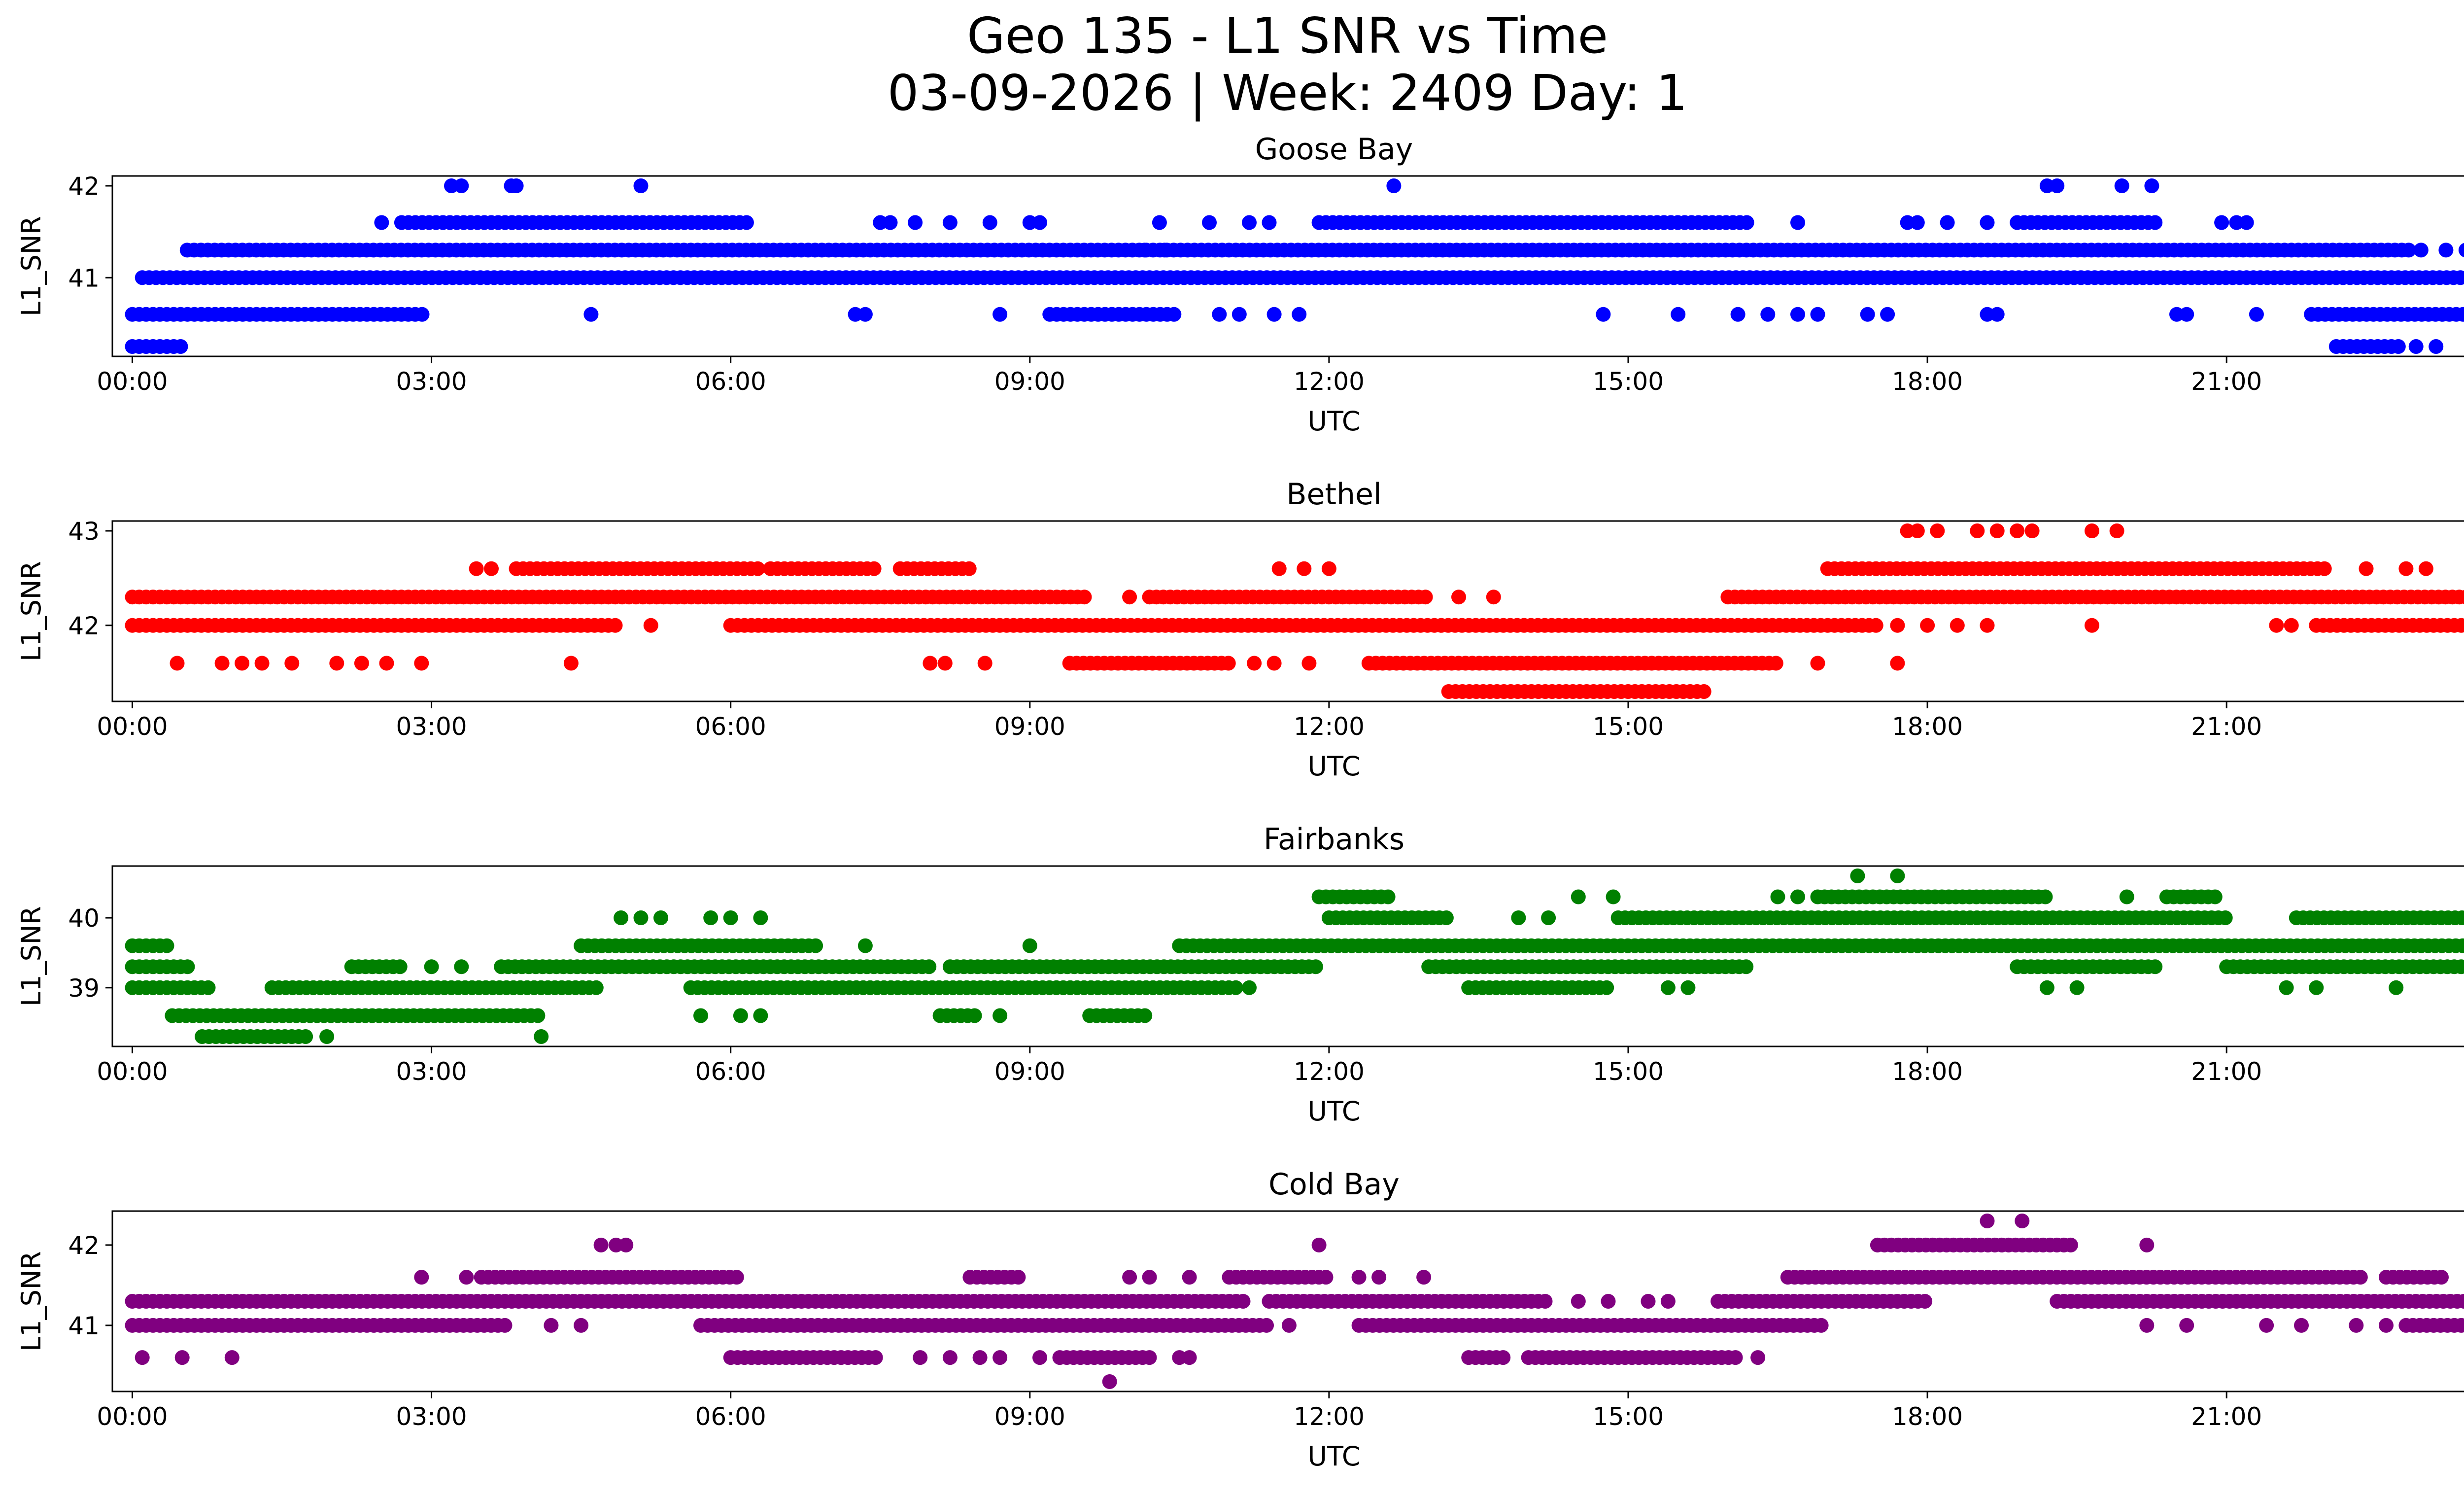 This screenshot has height=1495, width=2464. I want to click on y-tick-label: 41, so click(84, 1326).